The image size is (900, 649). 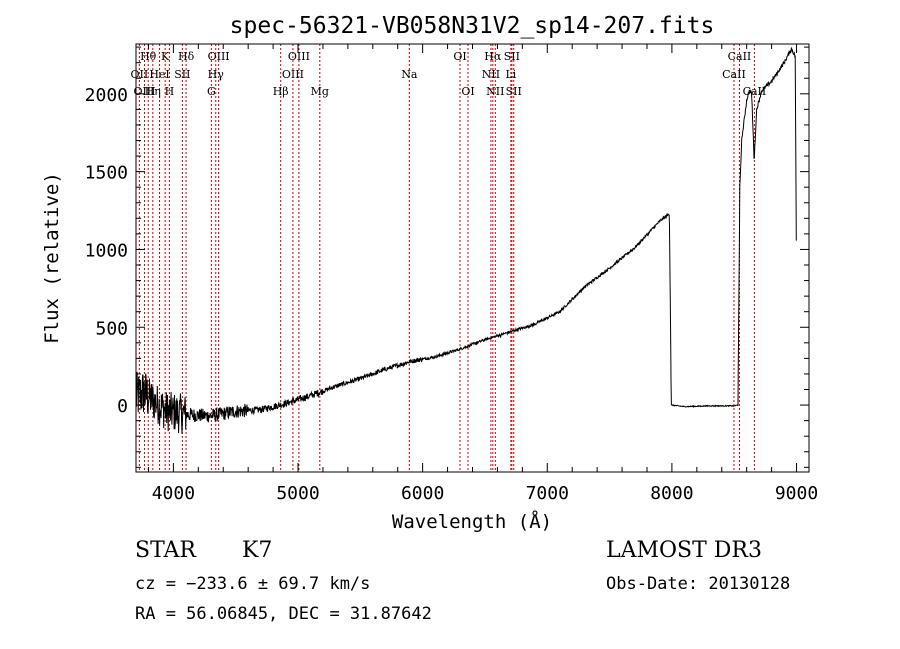 What do you see at coordinates (684, 550) in the screenshot?
I see `survey-name: LAMOST DR3` at bounding box center [684, 550].